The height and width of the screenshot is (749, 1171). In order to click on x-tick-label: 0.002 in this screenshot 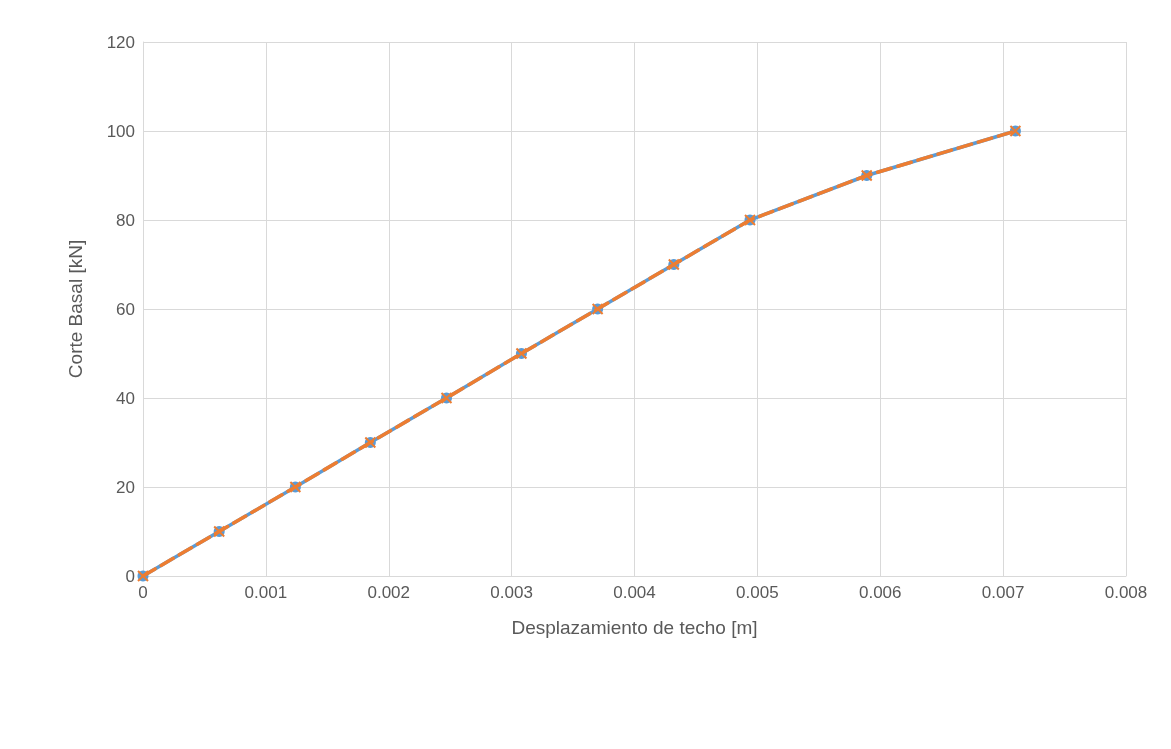, I will do `click(389, 592)`.